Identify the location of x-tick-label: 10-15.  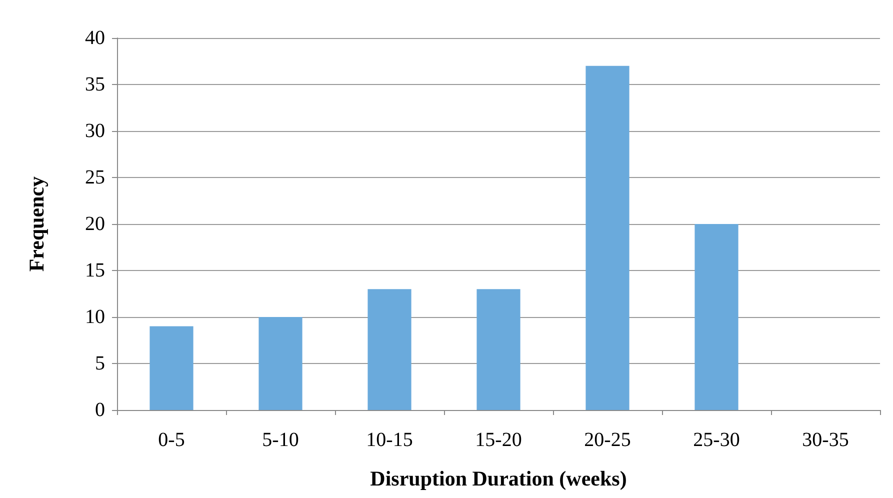
(389, 440).